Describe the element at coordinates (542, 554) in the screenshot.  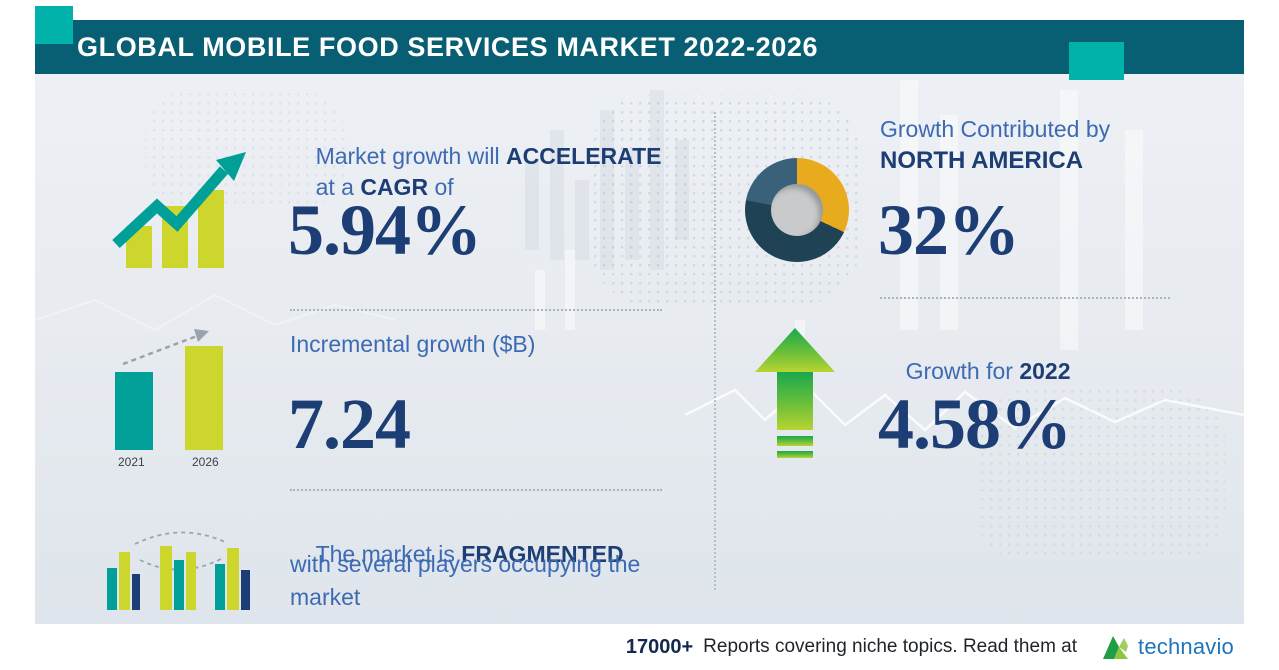
I see `fragmented-emphasis: FRAGMENTED` at that location.